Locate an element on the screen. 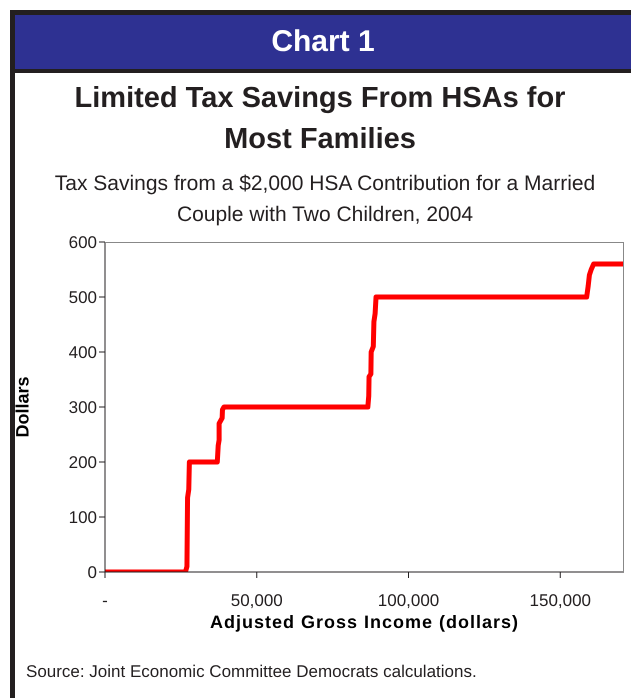 Image resolution: width=631 pixels, height=698 pixels. source-note: Source: Joint Economic Committee Democrats calculations. is located at coordinates (251, 672).